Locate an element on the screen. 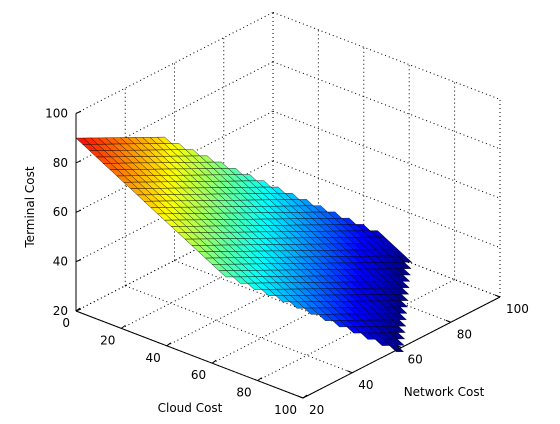 This screenshot has width=560, height=424. grid-line-x-floor is located at coordinates (356, 330).